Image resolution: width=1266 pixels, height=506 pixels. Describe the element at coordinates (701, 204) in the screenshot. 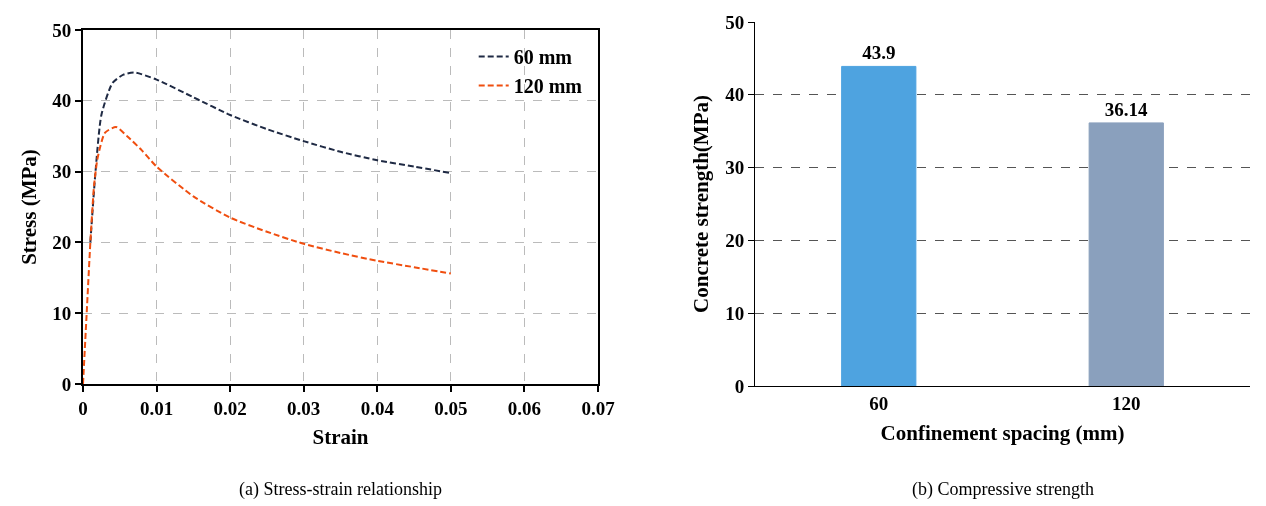

I see `y-axis-title: Concrete strength(MPa)` at that location.